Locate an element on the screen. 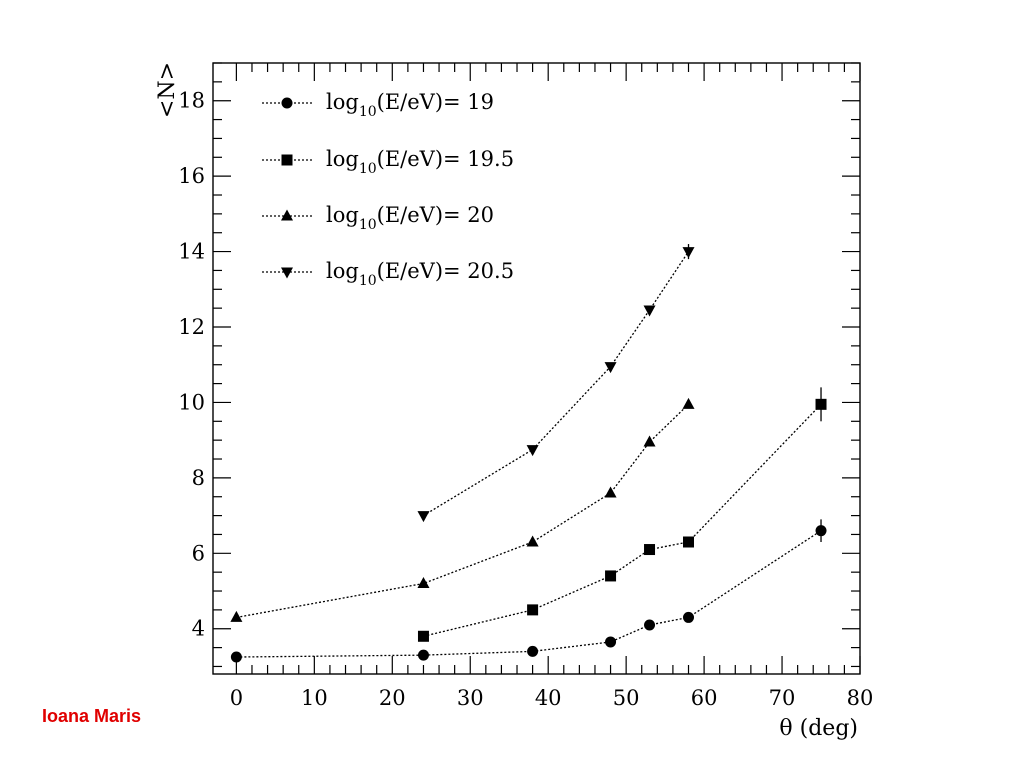 The width and height of the screenshot is (1024, 768). x-tick-label: 10 is located at coordinates (314, 698).